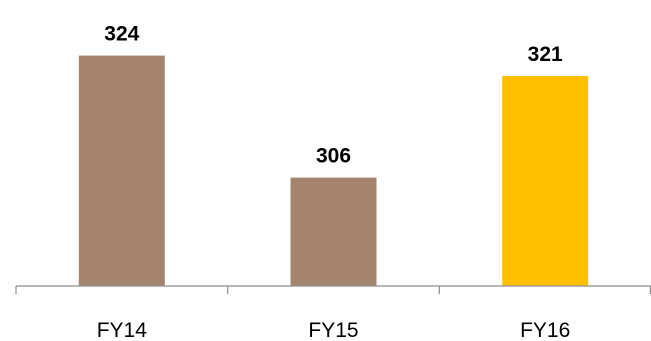  Describe the element at coordinates (333, 289) in the screenshot. I see `x-axis` at that location.